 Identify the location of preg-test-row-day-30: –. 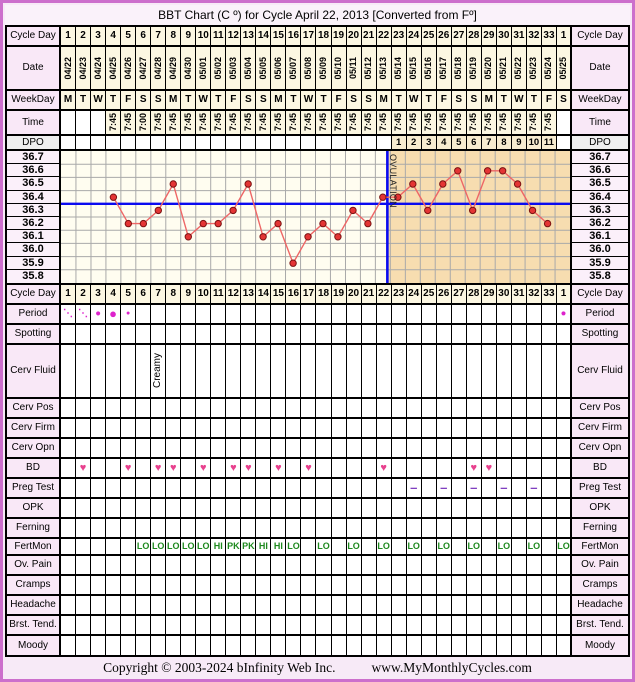
(504, 488).